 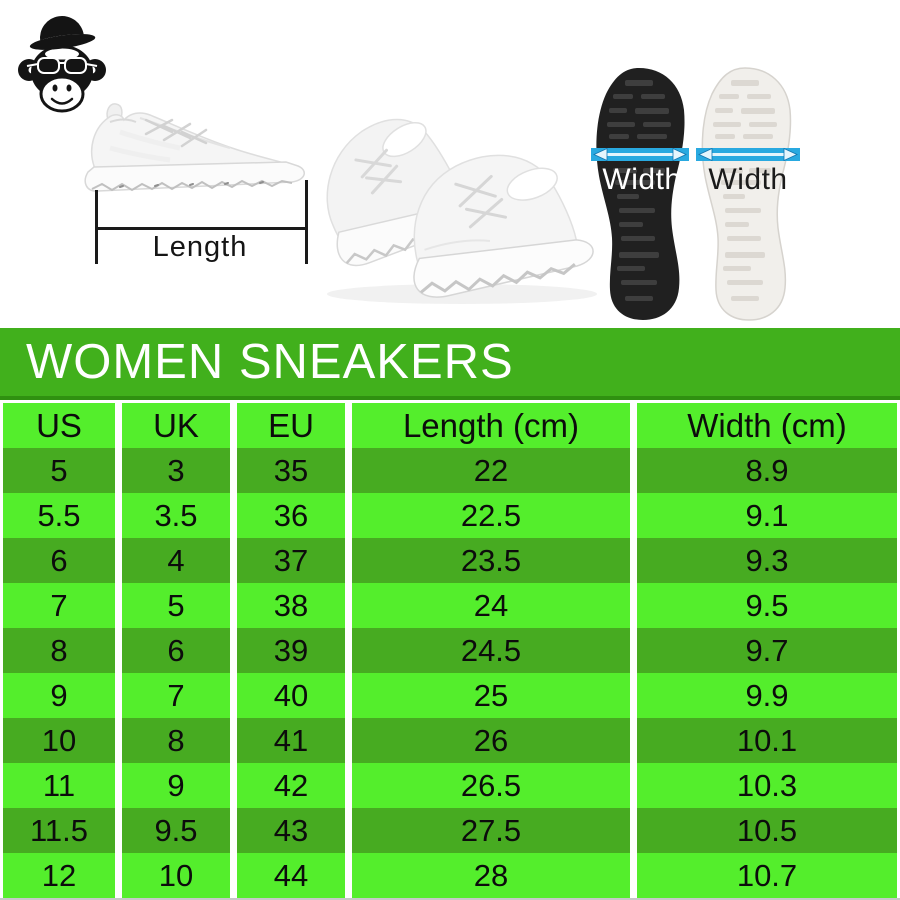 I want to click on table-row: 10 8 41 26 10.1, so click(x=450, y=740).